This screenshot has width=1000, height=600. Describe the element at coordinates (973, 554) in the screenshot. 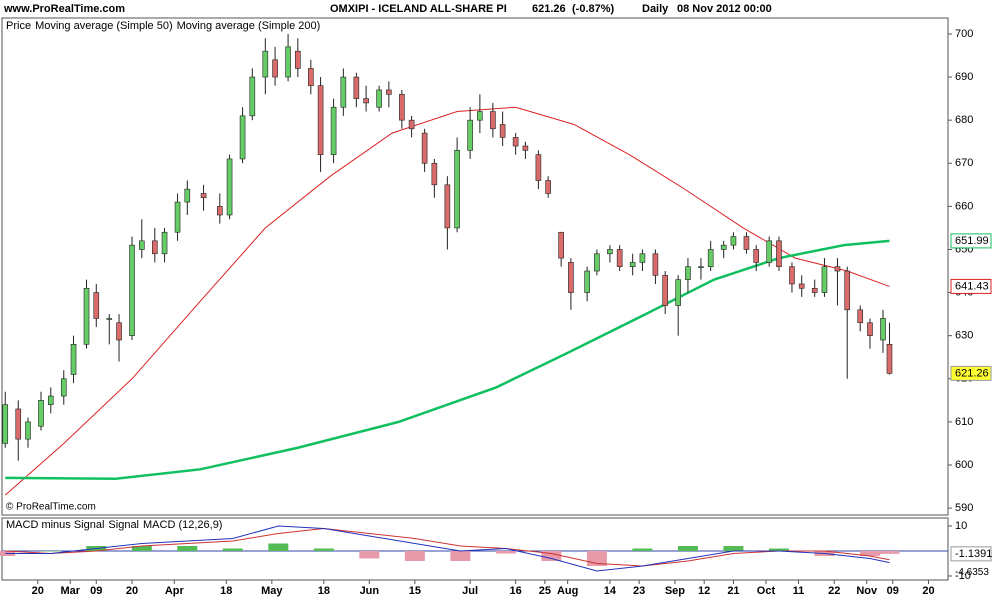

I see `value-box-label: -1.1391` at that location.